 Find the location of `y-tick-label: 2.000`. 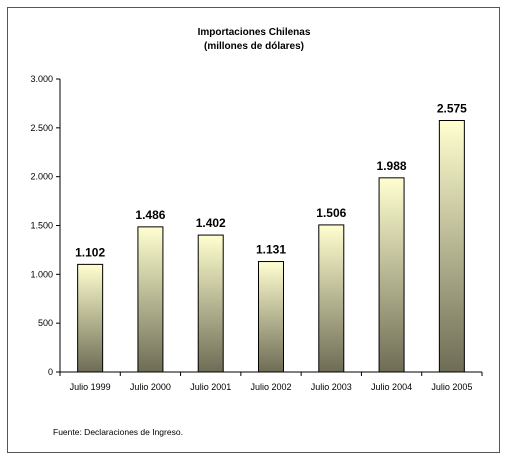

y-tick-label: 2.000 is located at coordinates (41, 177).